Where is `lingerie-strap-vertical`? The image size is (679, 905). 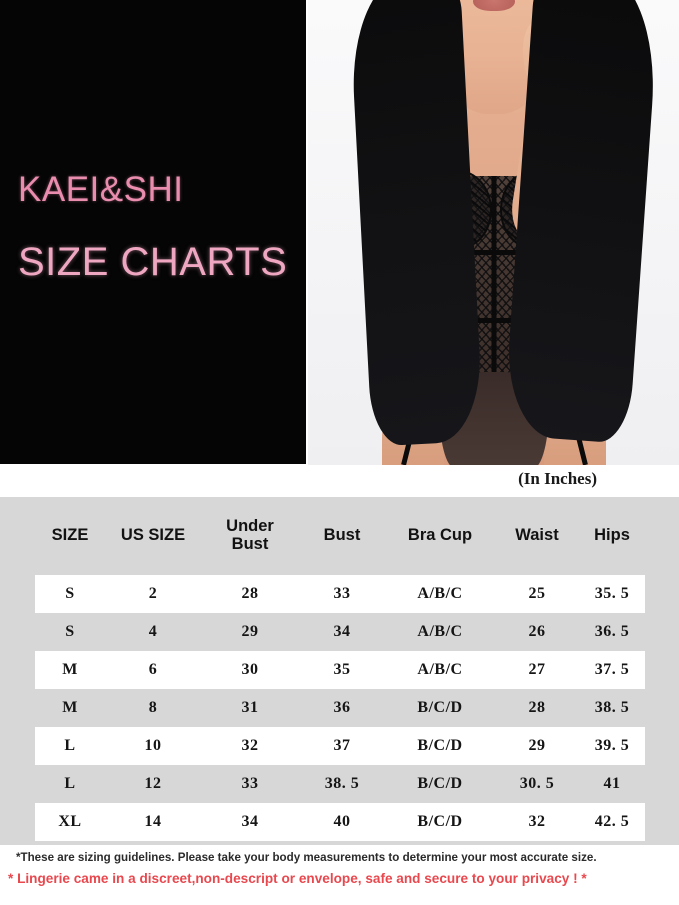 lingerie-strap-vertical is located at coordinates (493, 291).